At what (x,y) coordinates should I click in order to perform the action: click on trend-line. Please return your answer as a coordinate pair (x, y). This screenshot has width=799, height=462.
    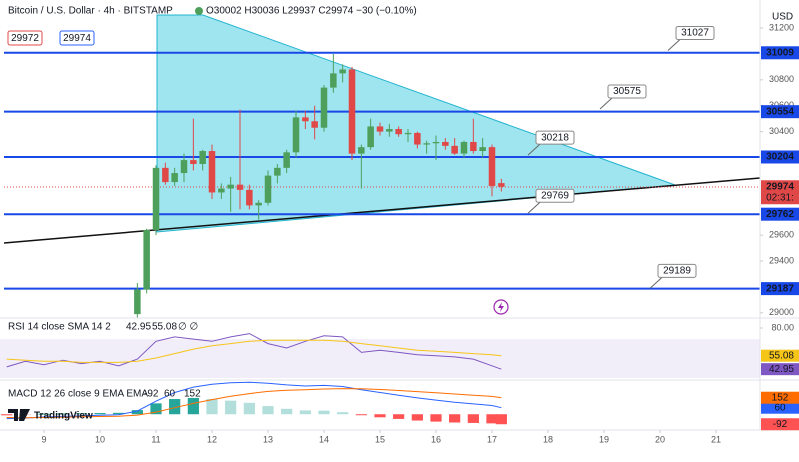
    Looking at the image, I should click on (381, 210).